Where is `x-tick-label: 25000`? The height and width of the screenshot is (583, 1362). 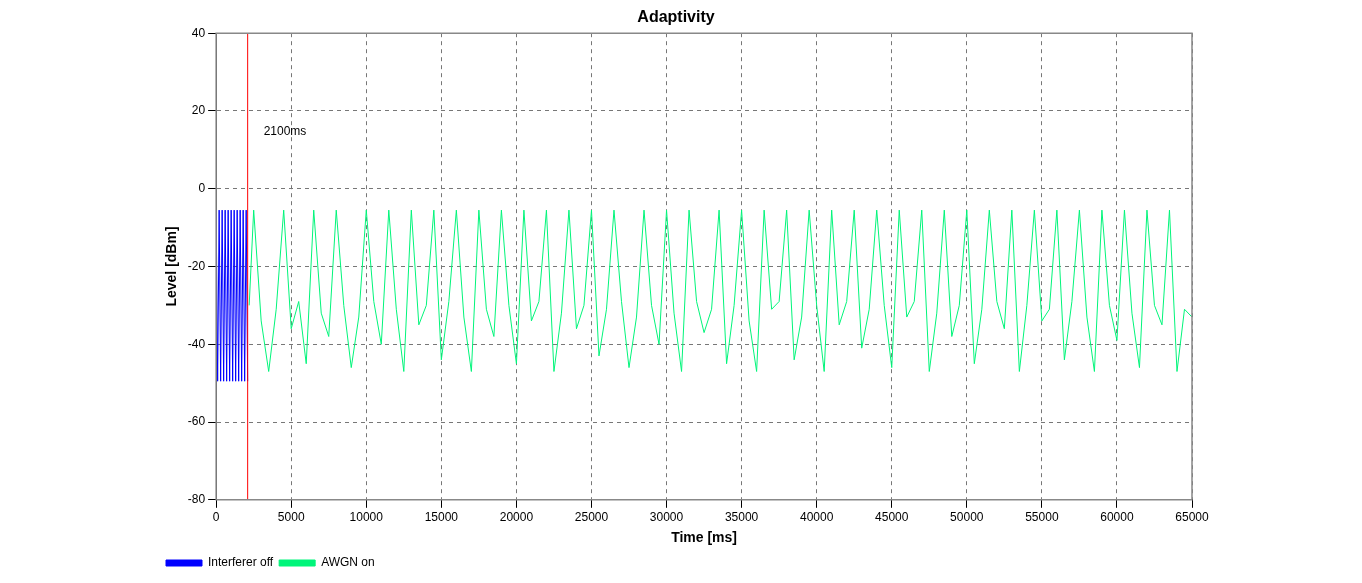
x-tick-label: 25000 is located at coordinates (591, 517).